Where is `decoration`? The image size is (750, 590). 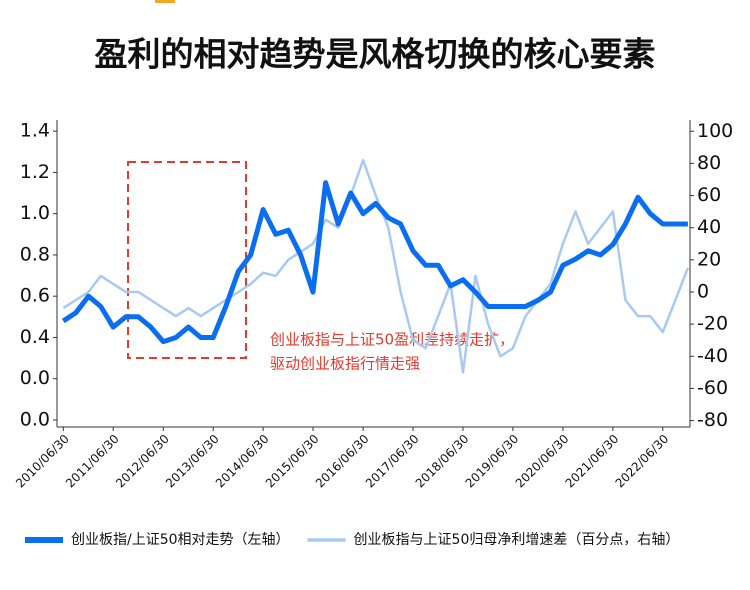 decoration is located at coordinates (165, 1).